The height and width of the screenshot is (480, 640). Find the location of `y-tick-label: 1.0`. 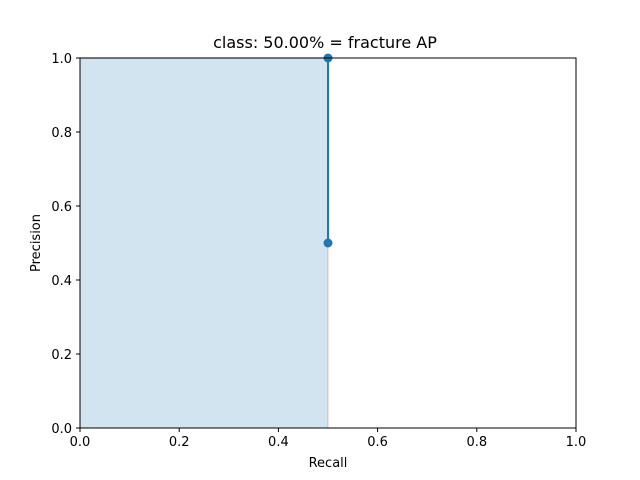

y-tick-label: 1.0 is located at coordinates (61, 59).